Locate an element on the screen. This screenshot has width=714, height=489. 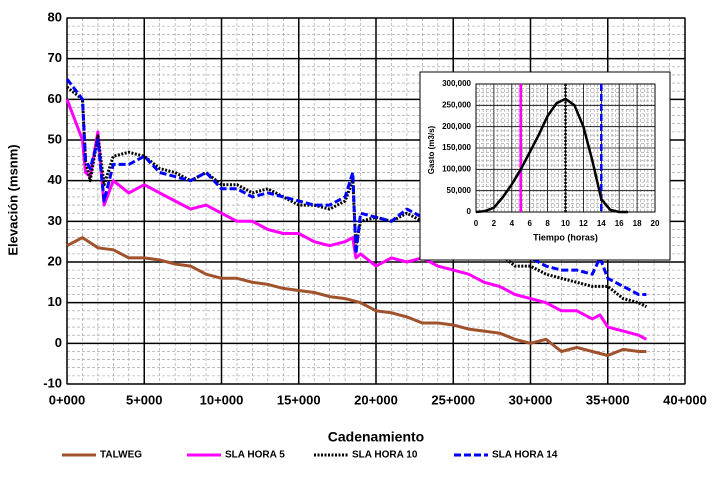
legend-label: SLA HORA 14 is located at coordinates (525, 455).